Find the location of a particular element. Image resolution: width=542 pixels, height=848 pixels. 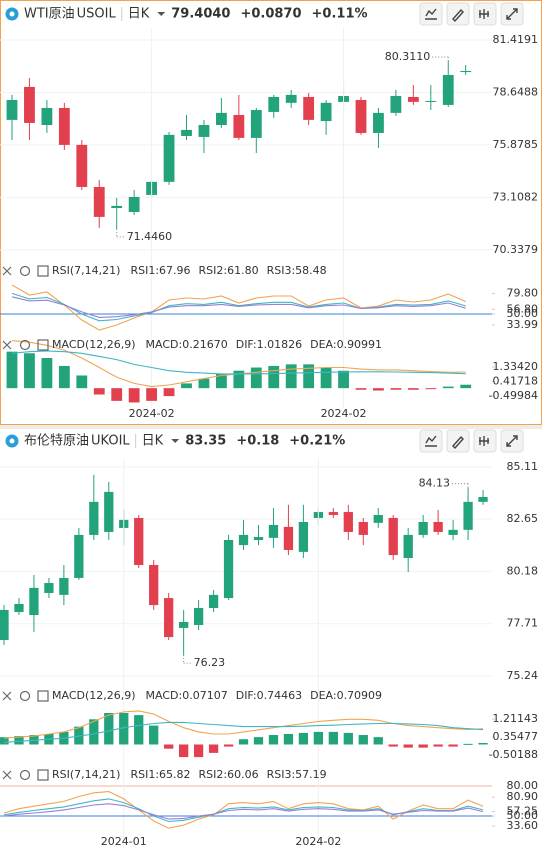

x-tick-label: 2024-01 is located at coordinates (124, 841).